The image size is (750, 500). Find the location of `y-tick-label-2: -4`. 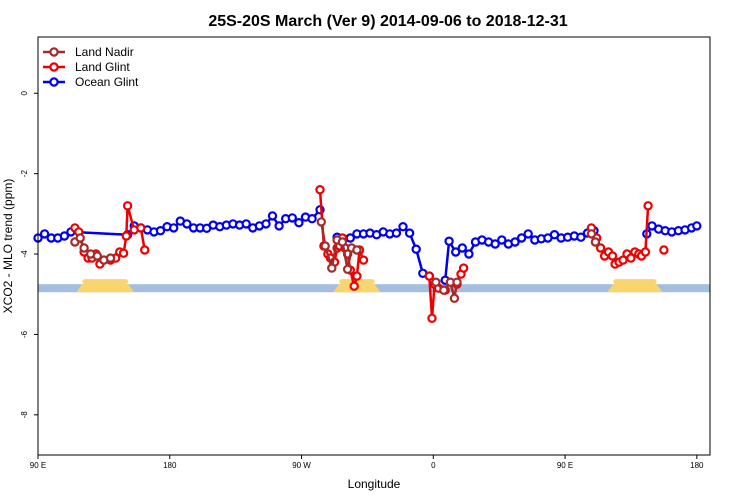

y-tick-label-2: -4 is located at coordinates (24, 254).